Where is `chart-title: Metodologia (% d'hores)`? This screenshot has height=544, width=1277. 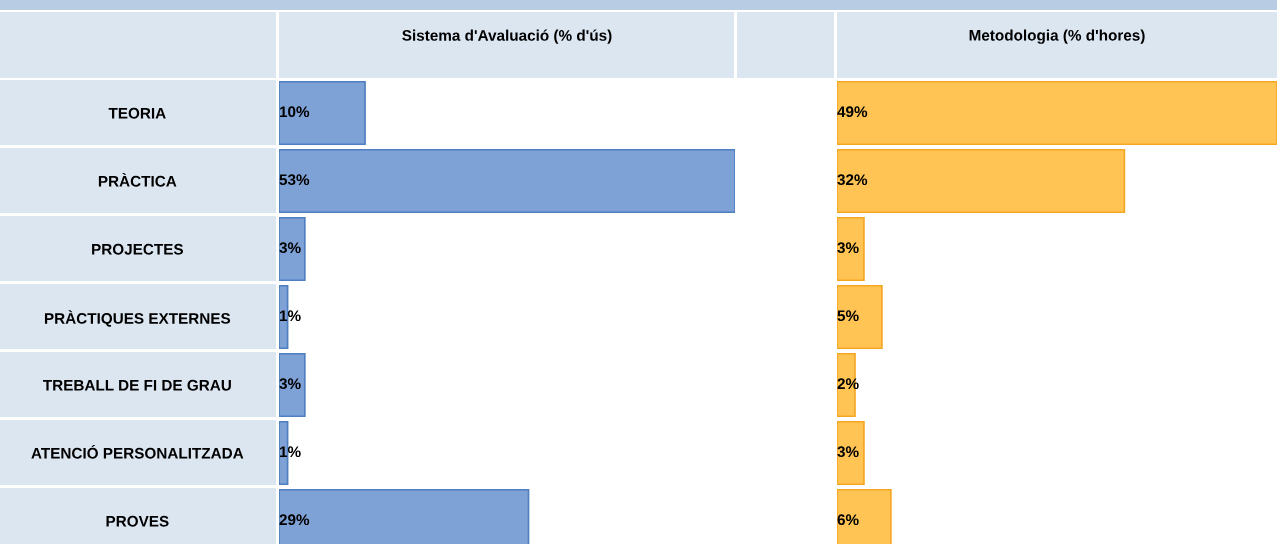 chart-title: Metodologia (% d'hores) is located at coordinates (1057, 36).